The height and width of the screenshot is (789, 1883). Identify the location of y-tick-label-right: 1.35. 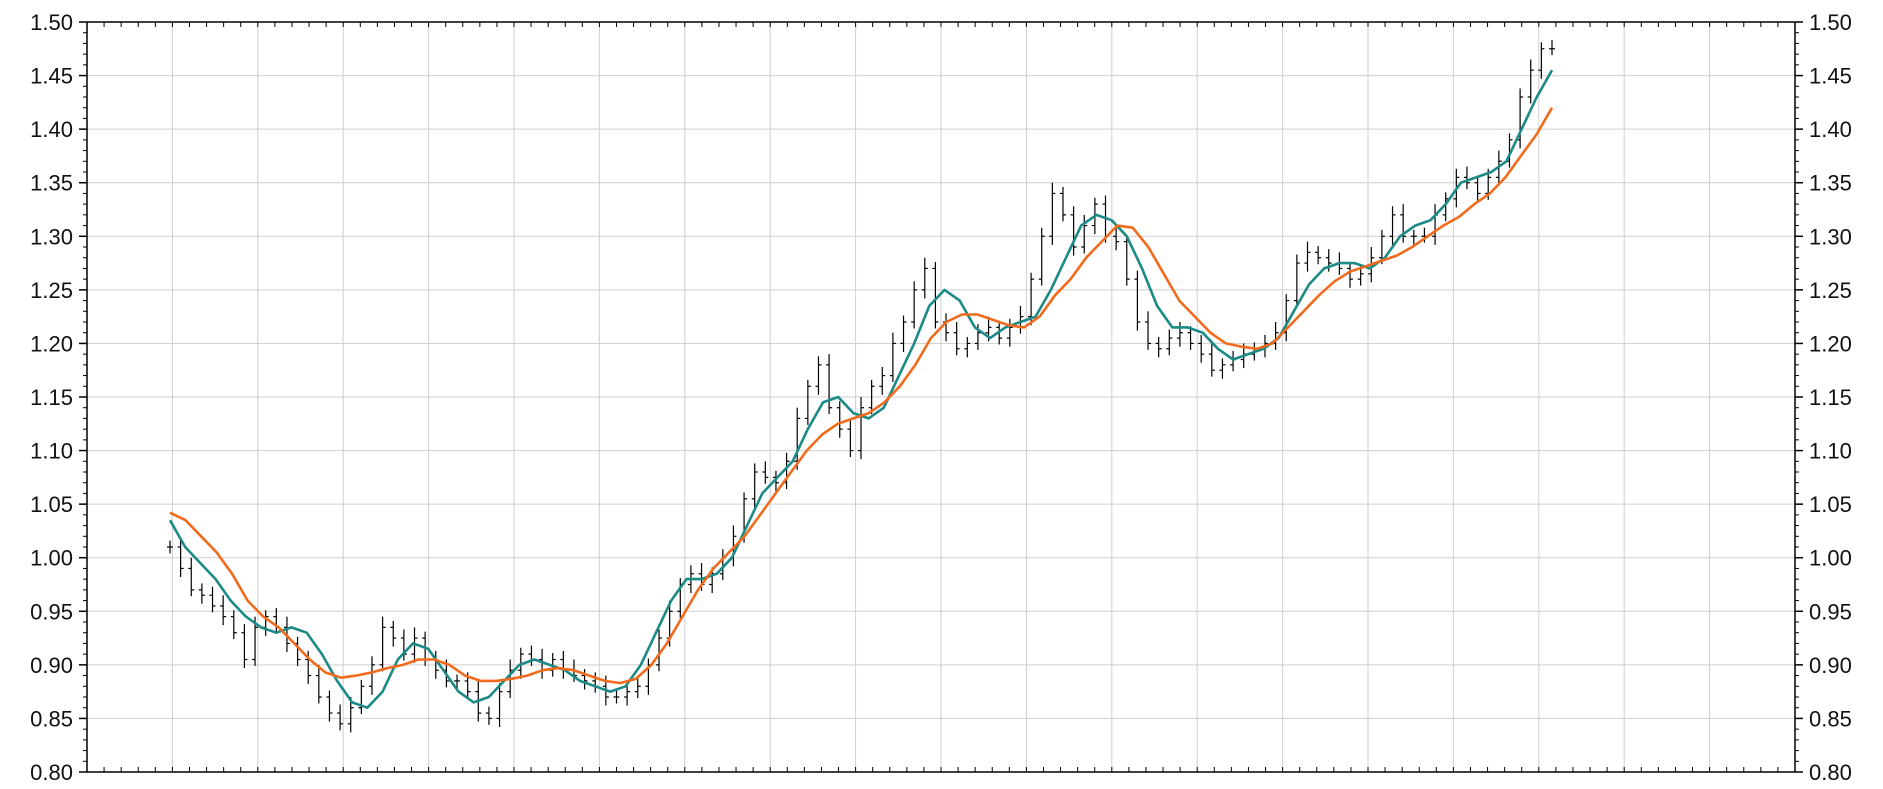
(1830, 183).